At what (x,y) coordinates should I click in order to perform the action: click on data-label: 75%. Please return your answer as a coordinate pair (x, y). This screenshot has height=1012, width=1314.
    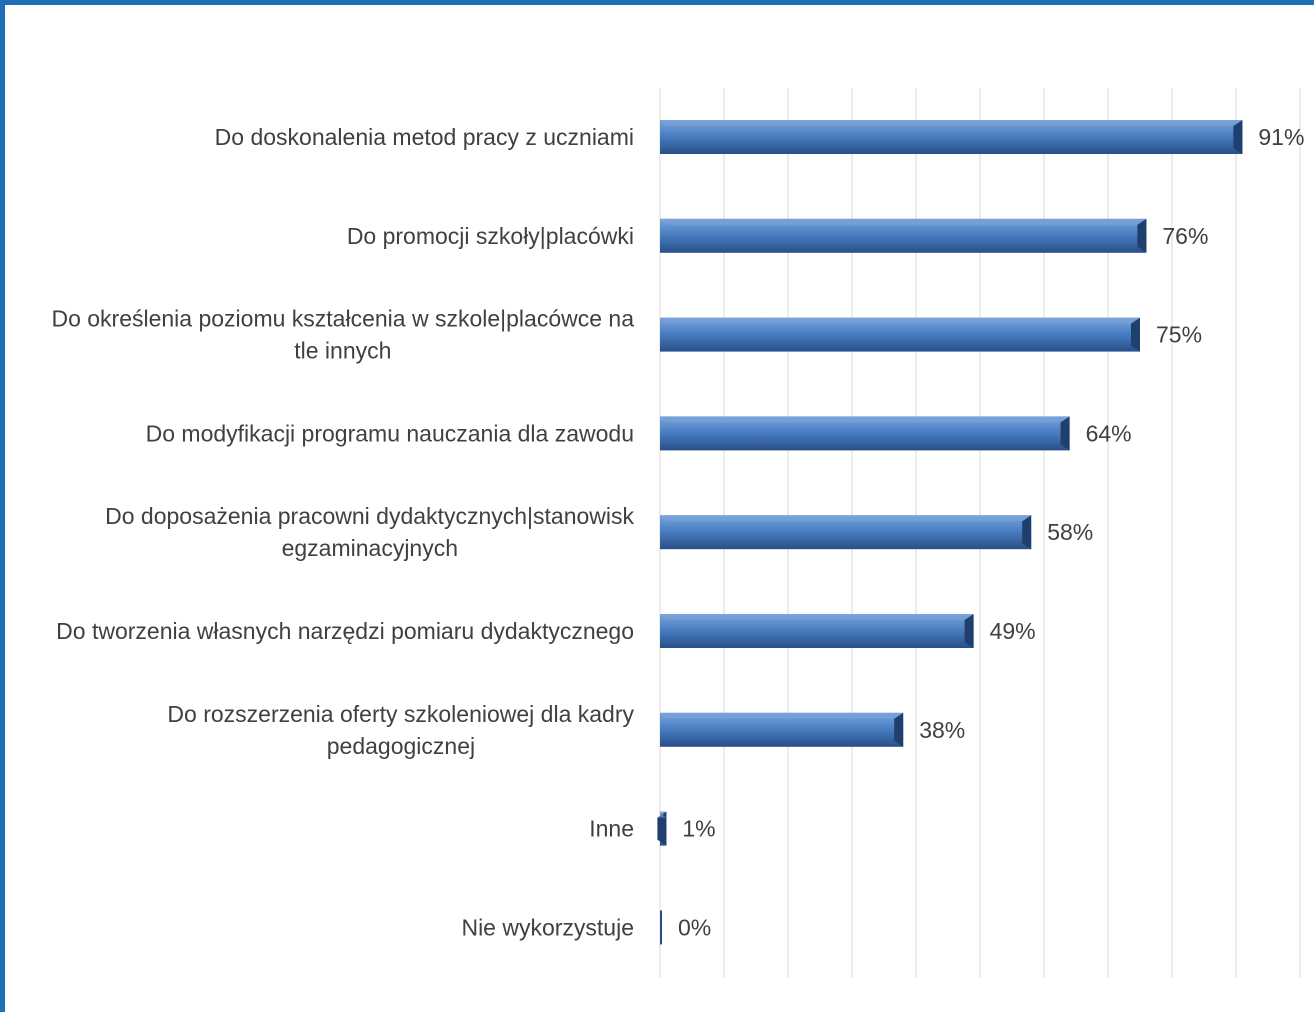
    Looking at the image, I should click on (1179, 335).